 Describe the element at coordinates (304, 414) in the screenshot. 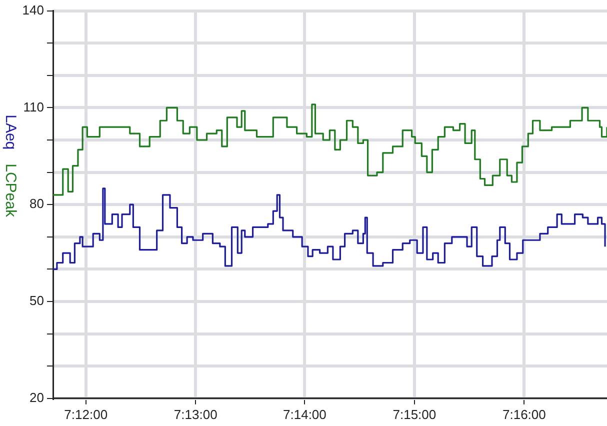

I see `x-tick-label: 7:14:00` at that location.